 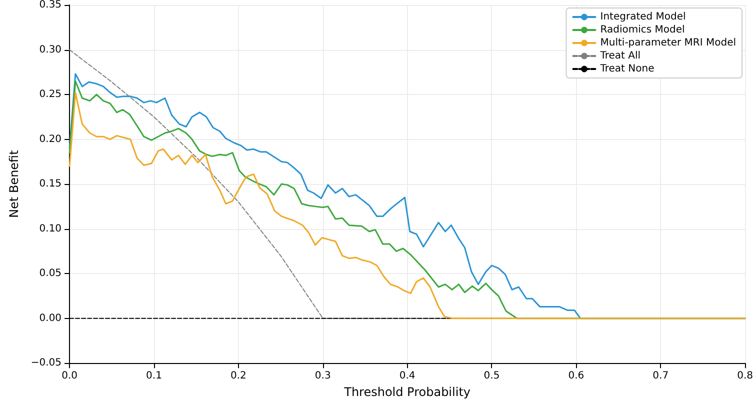 What do you see at coordinates (626, 69) in the screenshot?
I see `legend-label: Treat None` at bounding box center [626, 69].